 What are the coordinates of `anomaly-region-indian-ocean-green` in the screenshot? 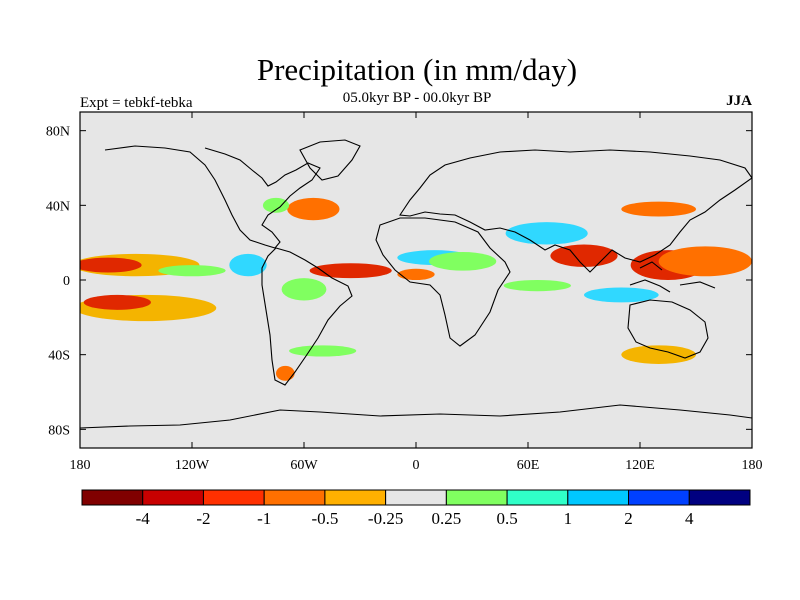 It's located at (537, 286).